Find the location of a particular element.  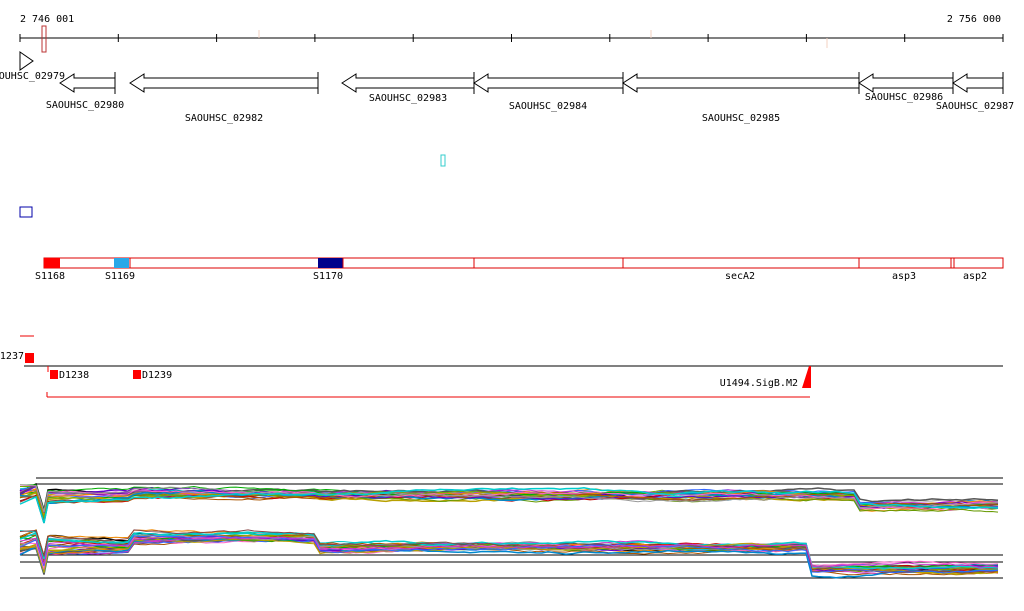

segment-label: S1168 is located at coordinates (50, 276).